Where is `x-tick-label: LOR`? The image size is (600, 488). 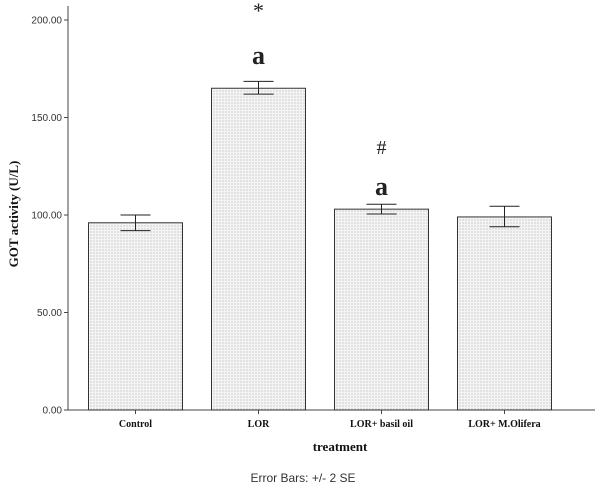 x-tick-label: LOR is located at coordinates (259, 424).